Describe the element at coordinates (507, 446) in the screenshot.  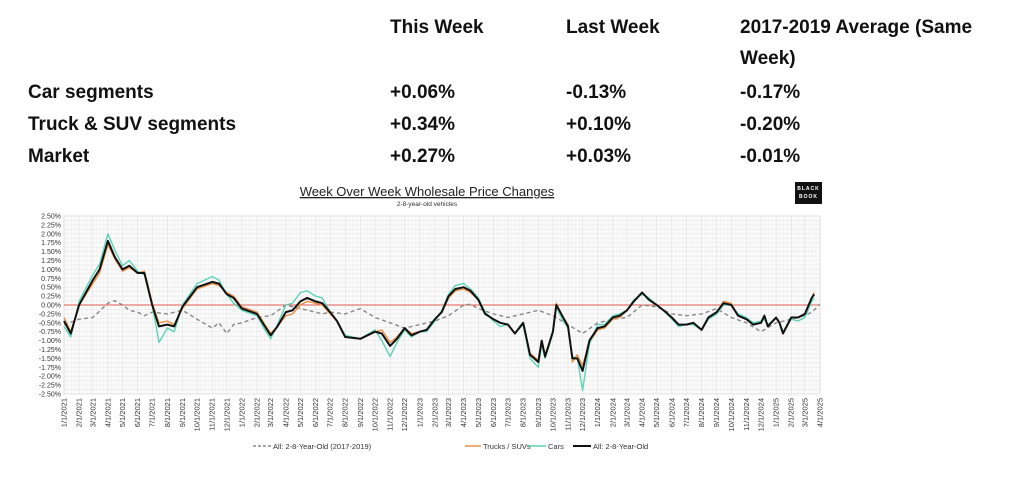
I see `legend-label: Trucks / SUVs` at that location.